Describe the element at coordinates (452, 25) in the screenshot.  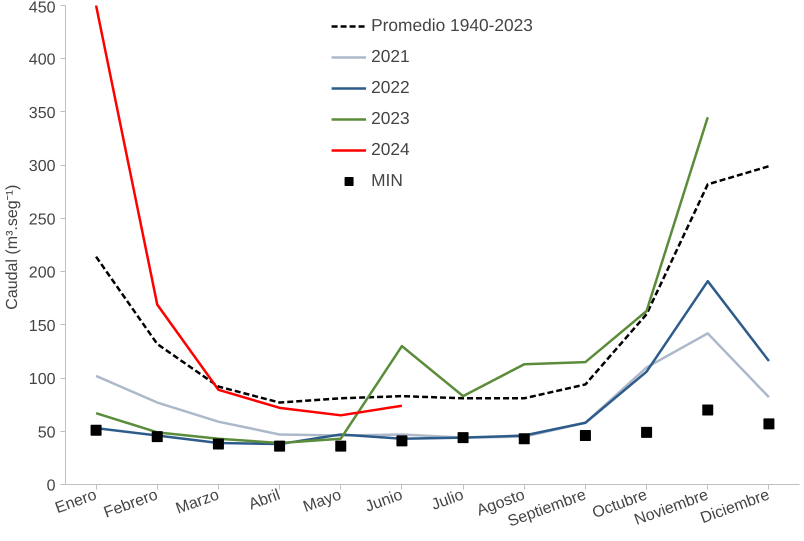
I see `legend-label: Promedio 1940-2023` at that location.